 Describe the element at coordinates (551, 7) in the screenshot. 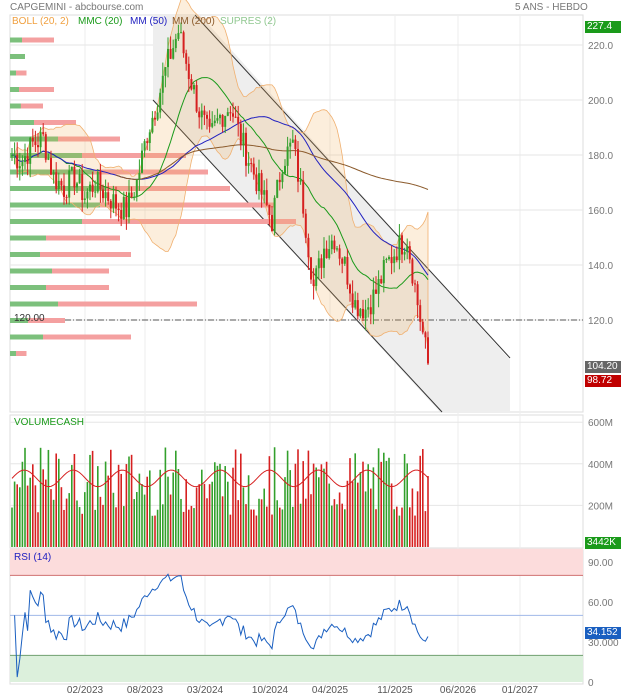

I see `period-label: 5 ANS - HEBDO` at that location.